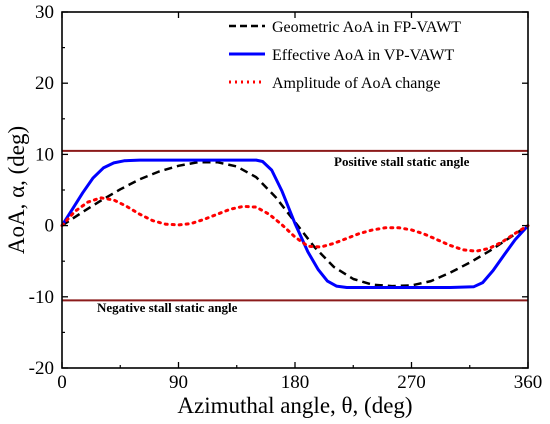 Image resolution: width=550 pixels, height=424 pixels. Describe the element at coordinates (411, 382) in the screenshot. I see `x-tick-label: 270` at that location.